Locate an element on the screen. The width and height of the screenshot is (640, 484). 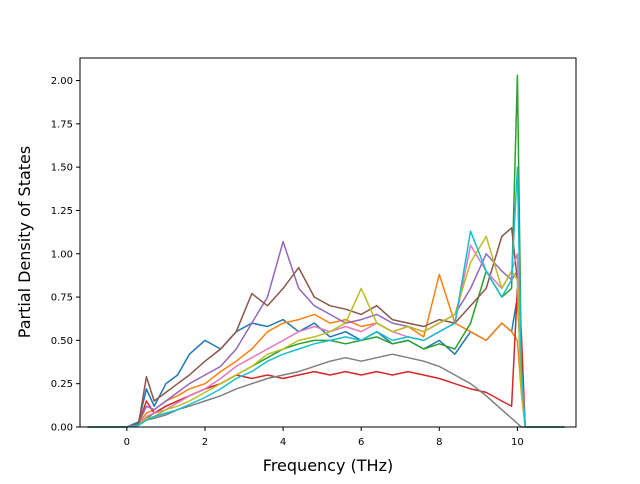
x-tick-label: 8 is located at coordinates (439, 442).